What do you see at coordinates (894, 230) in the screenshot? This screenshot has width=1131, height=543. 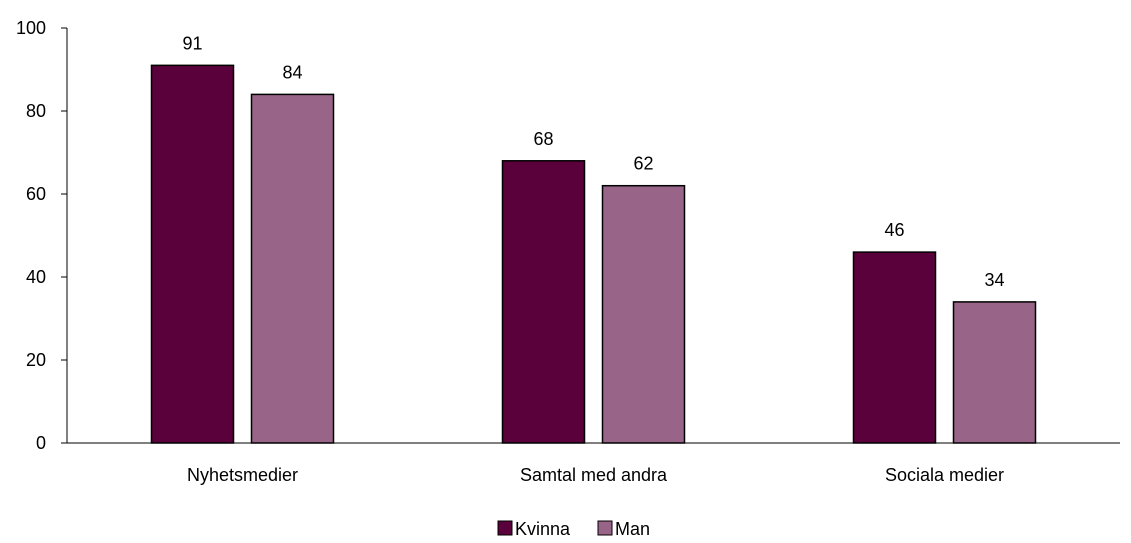 I see `data-label: 46` at bounding box center [894, 230].